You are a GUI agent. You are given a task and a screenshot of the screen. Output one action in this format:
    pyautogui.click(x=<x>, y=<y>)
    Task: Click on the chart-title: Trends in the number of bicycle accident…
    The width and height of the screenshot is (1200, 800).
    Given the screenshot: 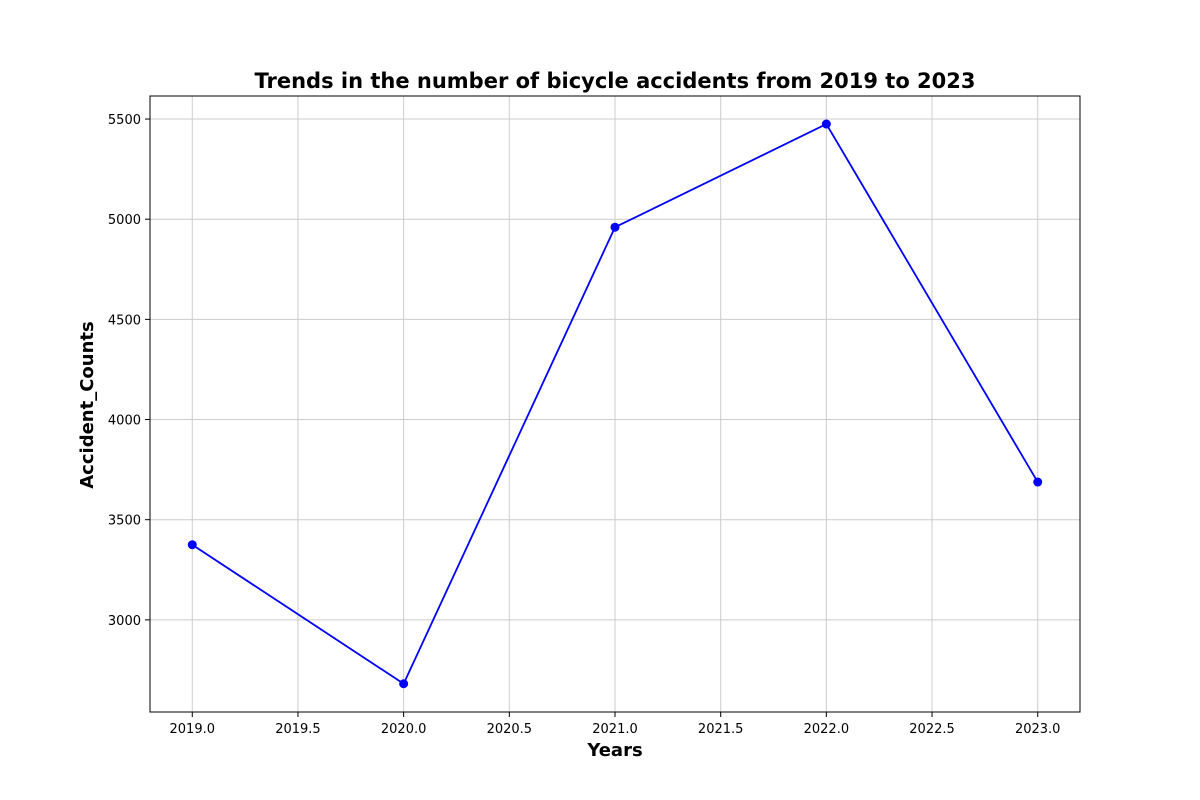 What is the action you would take?
    pyautogui.click(x=614, y=81)
    